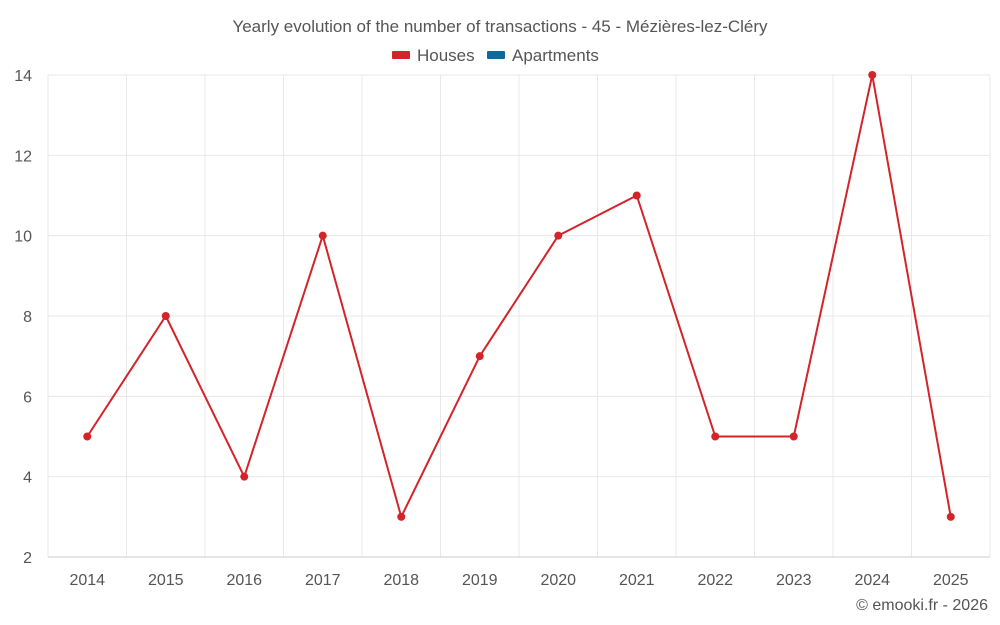 This screenshot has height=625, width=1000. Describe the element at coordinates (558, 235) in the screenshot. I see `houses-point-2020` at that location.